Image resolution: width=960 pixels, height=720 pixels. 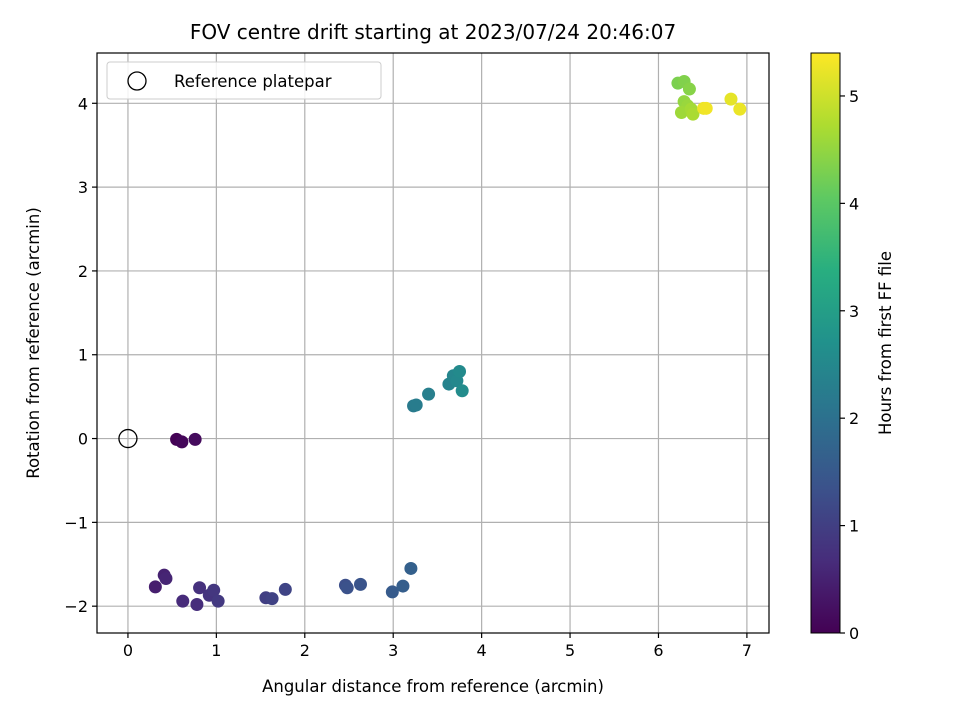 I want to click on colorbar-label: Hours from first FF file, so click(x=885, y=343).